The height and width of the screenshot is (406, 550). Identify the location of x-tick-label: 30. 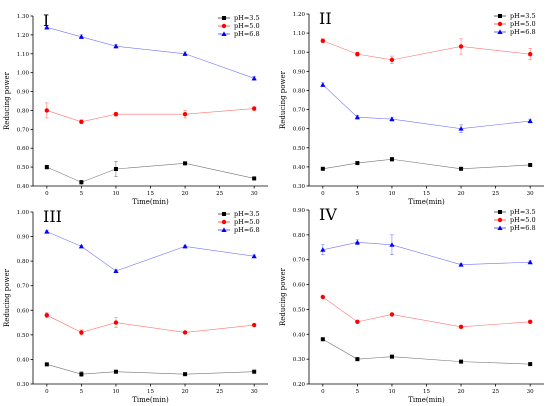
(254, 194).